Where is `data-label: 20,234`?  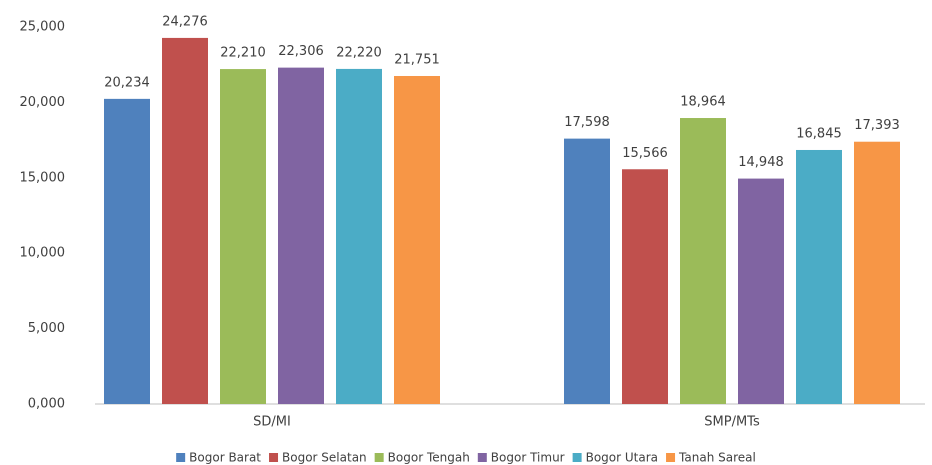 data-label: 20,234 is located at coordinates (127, 82).